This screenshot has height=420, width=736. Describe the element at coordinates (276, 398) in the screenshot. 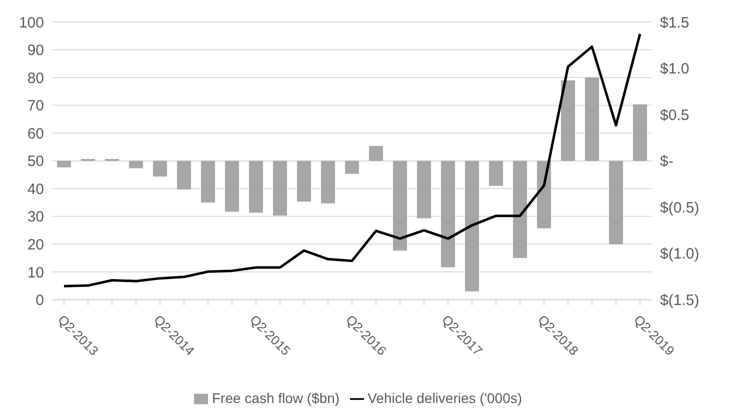

I see `legend-label: Free cash flow ($bn)` at that location.